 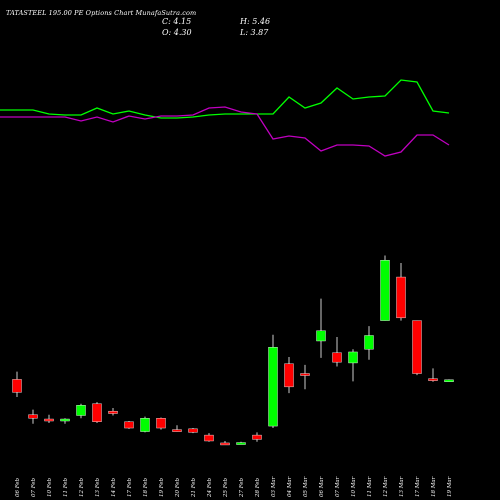 I want to click on close-value: C: 4.15, so click(x=177, y=21).